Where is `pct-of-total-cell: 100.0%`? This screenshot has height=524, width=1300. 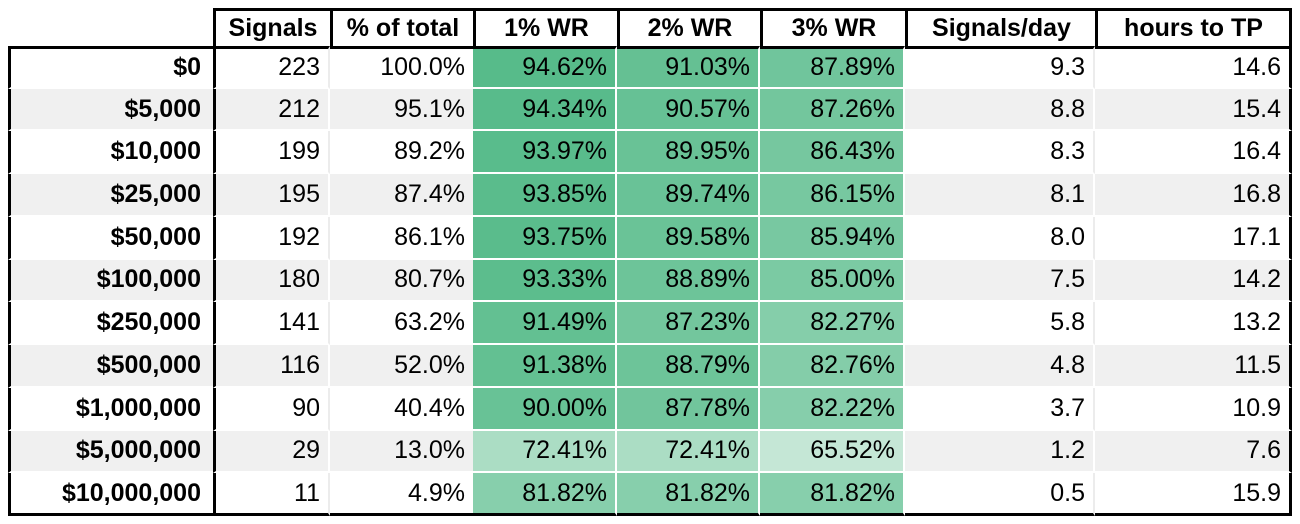
pct-of-total-cell: 100.0% is located at coordinates (401, 67).